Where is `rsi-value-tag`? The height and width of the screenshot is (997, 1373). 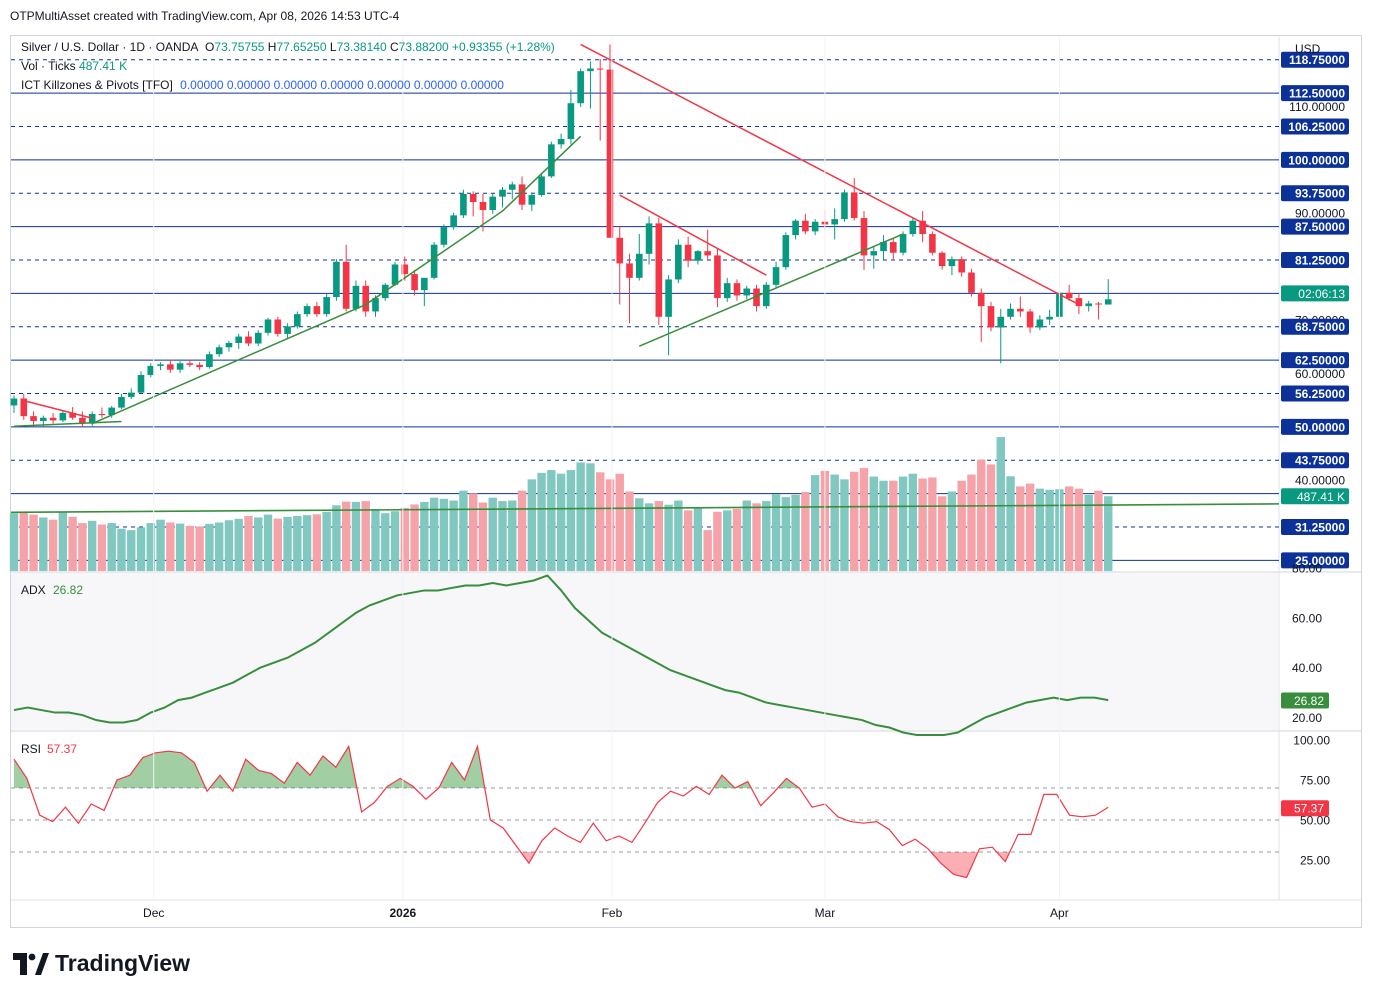 rsi-value-tag is located at coordinates (1305, 808).